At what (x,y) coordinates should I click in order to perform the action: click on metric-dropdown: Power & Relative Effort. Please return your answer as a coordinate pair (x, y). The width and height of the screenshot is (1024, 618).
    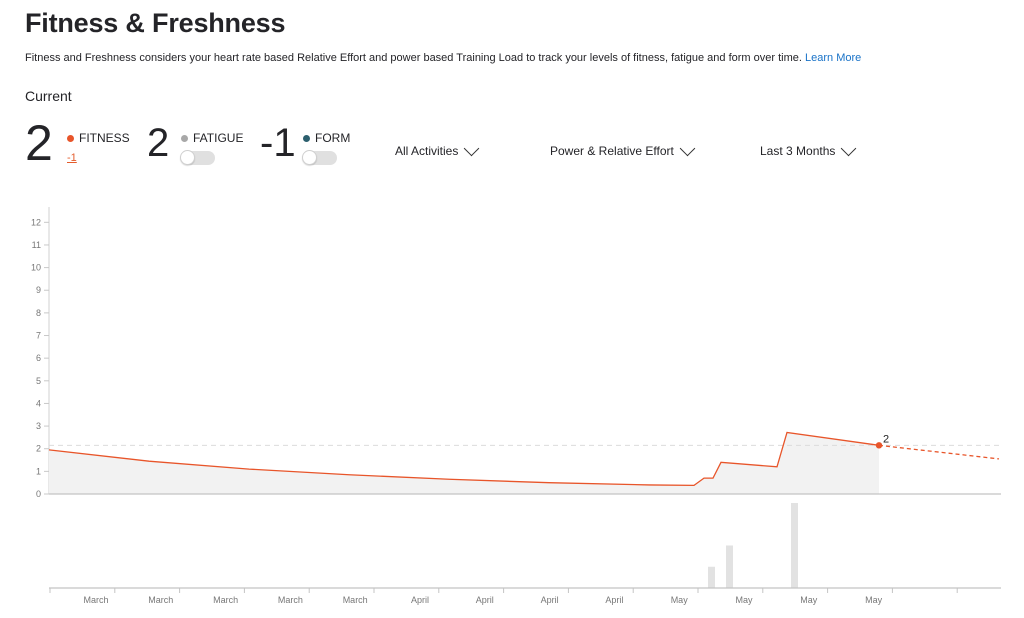
    Looking at the image, I should click on (623, 149).